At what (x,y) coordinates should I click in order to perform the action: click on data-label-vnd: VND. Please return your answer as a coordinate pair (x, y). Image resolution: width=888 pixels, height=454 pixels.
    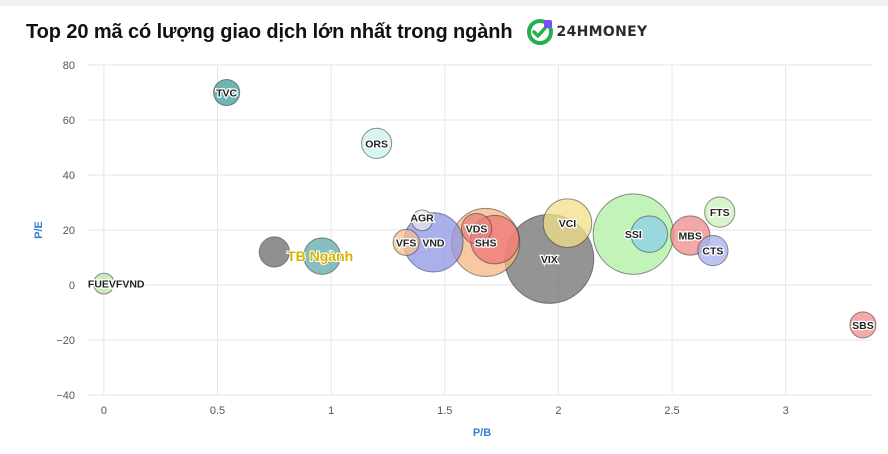
    Looking at the image, I should click on (433, 243).